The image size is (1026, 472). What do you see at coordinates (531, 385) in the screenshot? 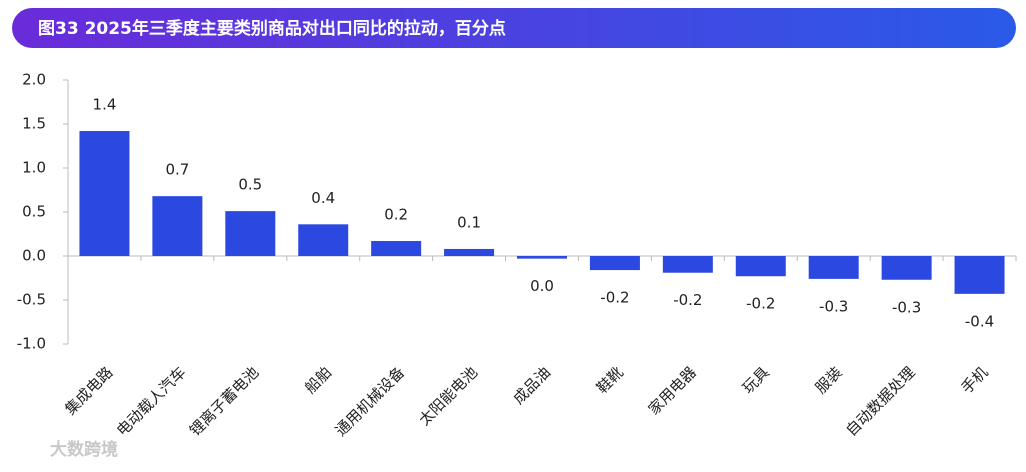
I see `x-tick-label: 成品油` at bounding box center [531, 385].